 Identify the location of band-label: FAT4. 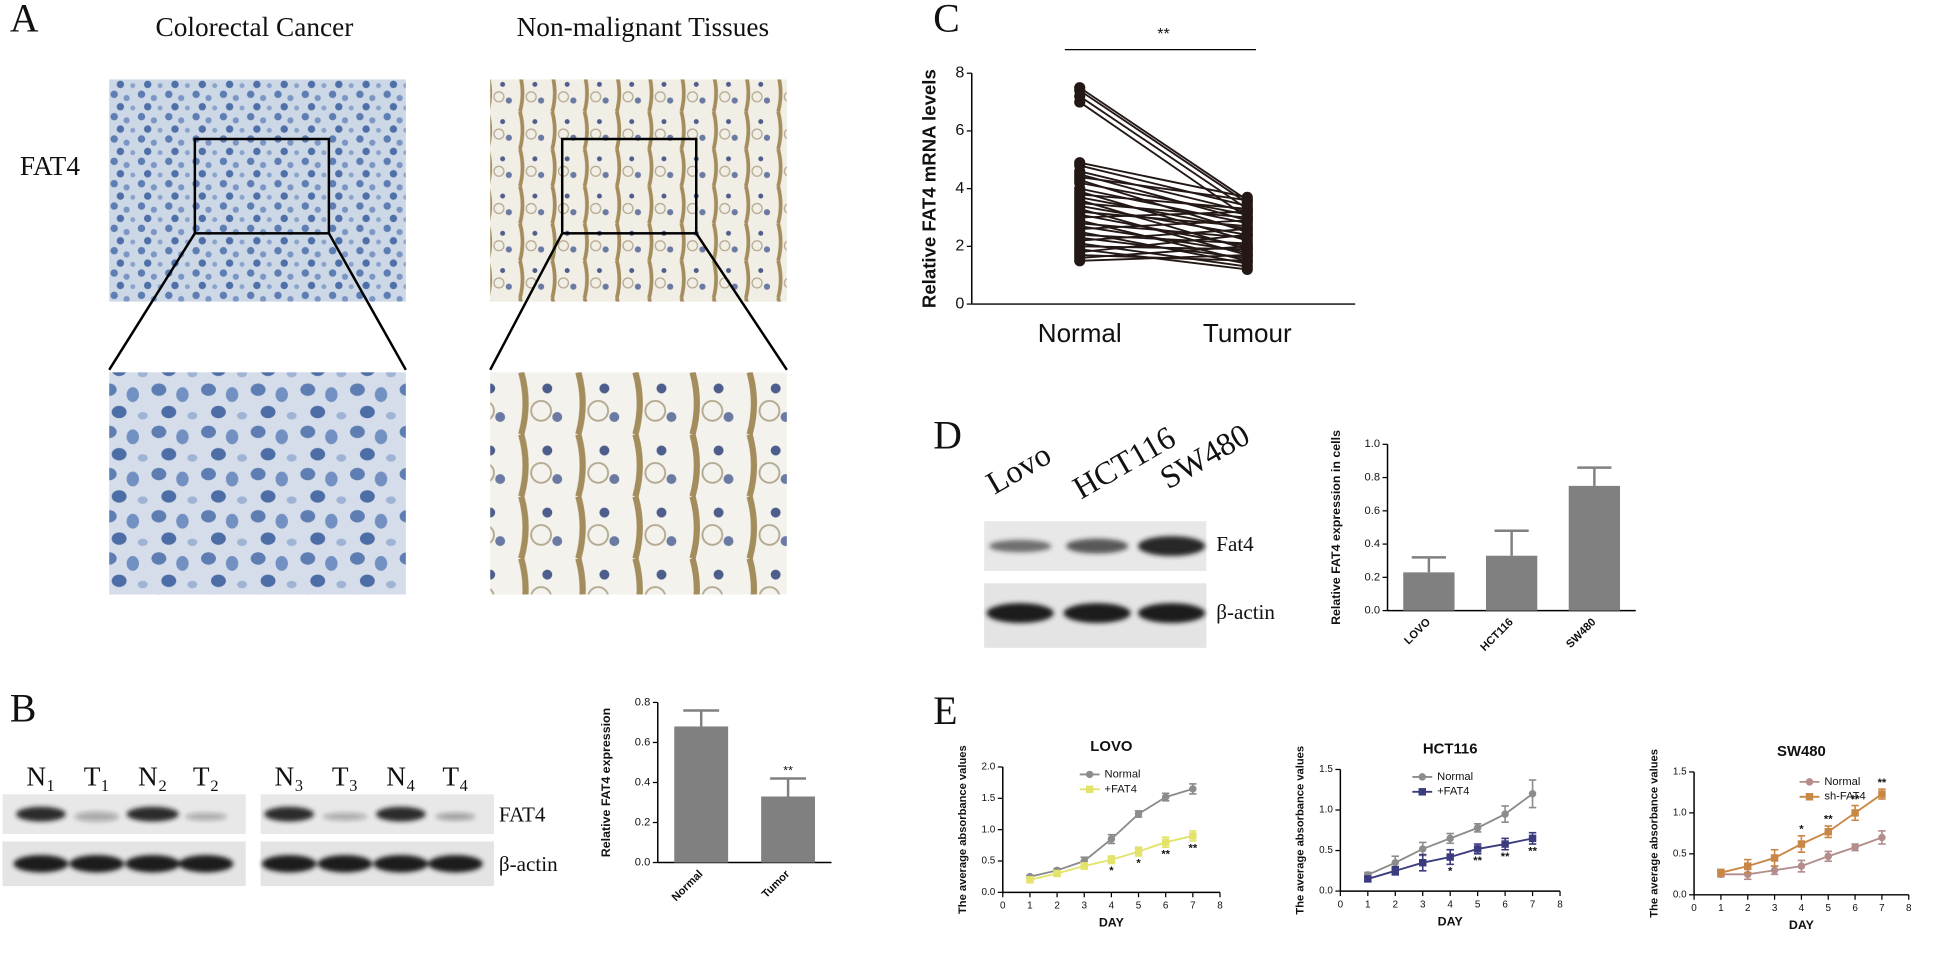
(522, 814).